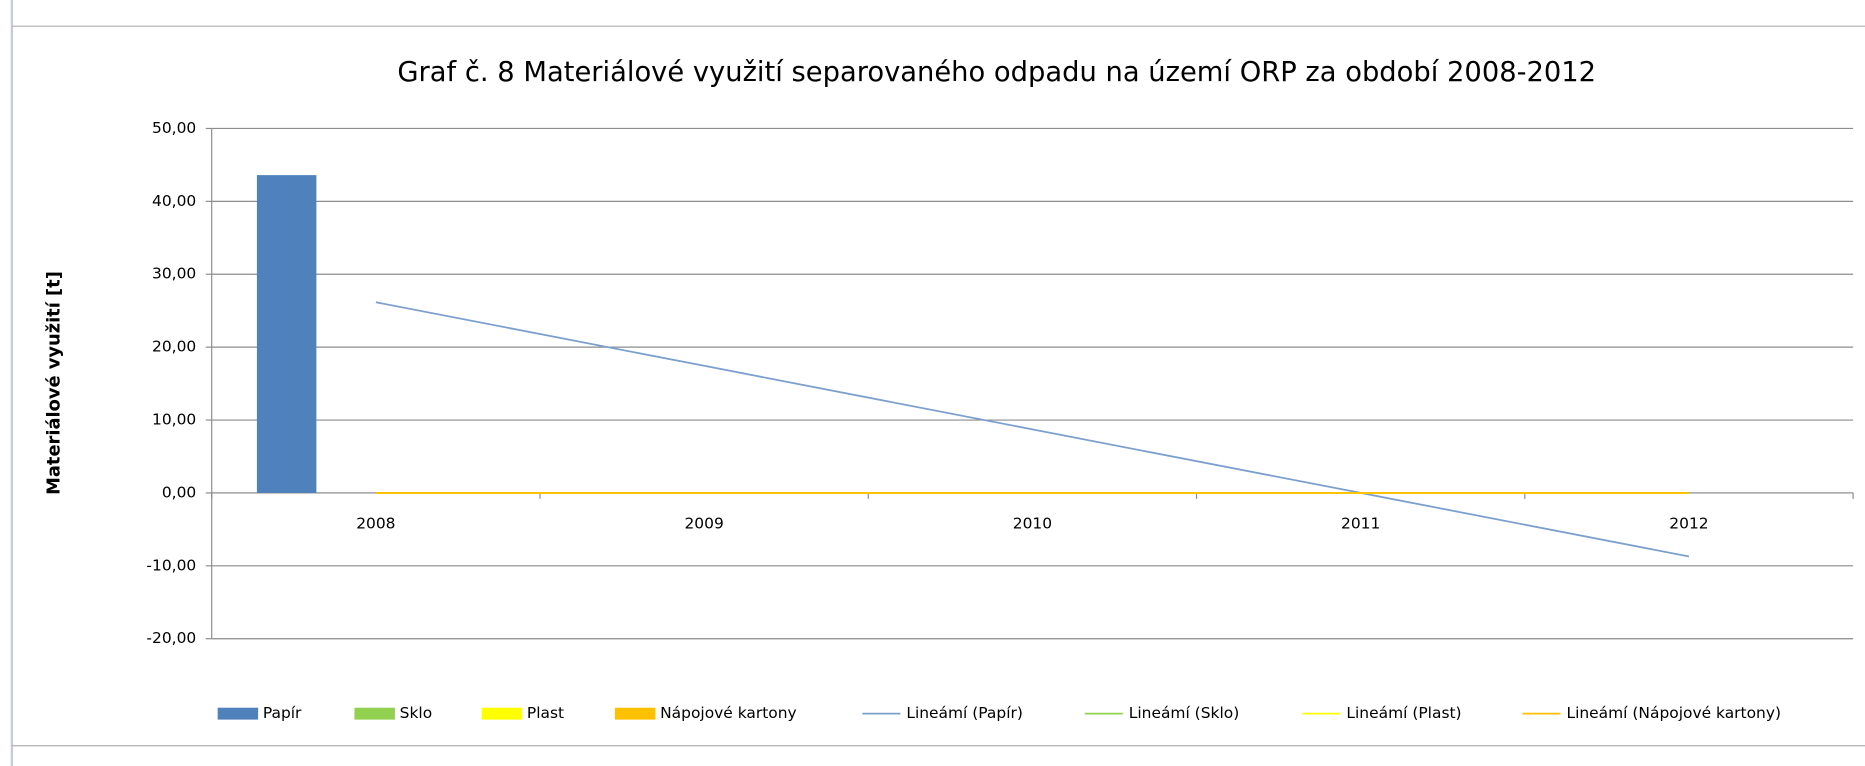 Image resolution: width=1865 pixels, height=766 pixels. Describe the element at coordinates (964, 713) in the screenshot. I see `legend-label: Lineámí (Papír)` at that location.